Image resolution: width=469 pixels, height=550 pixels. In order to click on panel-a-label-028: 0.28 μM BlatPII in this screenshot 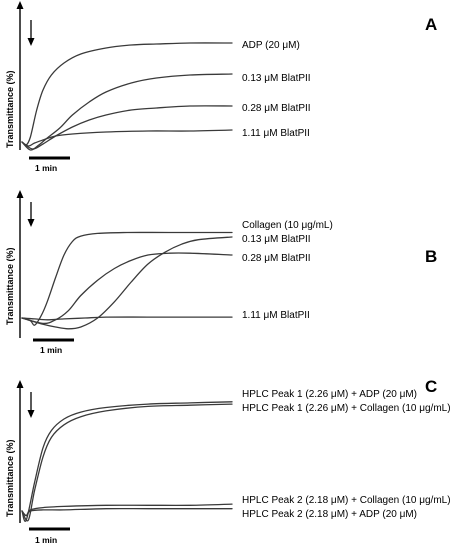, I will do `click(276, 108)`.